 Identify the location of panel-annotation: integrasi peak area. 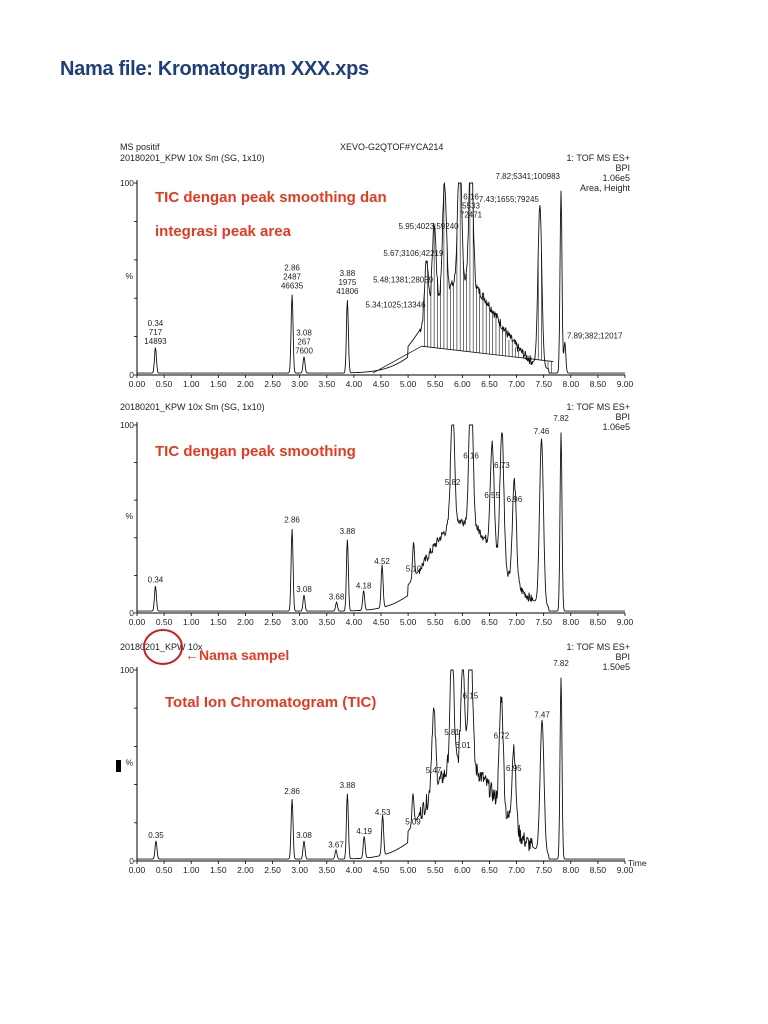
(223, 231).